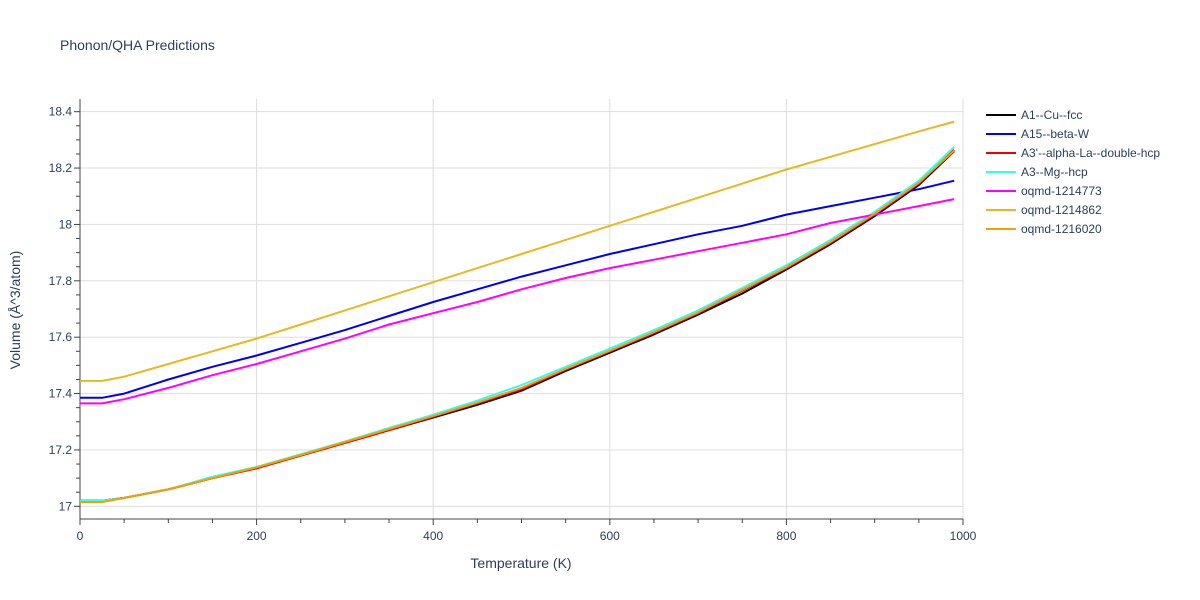  Describe the element at coordinates (137, 45) in the screenshot. I see `chart-title: Phonon/QHA Predictions` at that location.